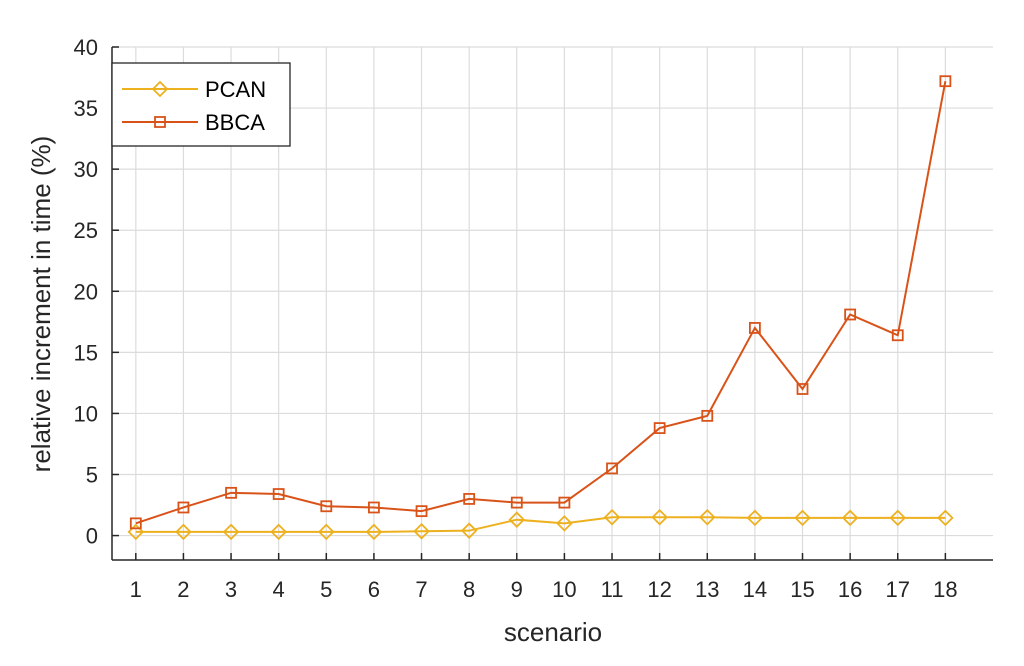 This screenshot has height=666, width=1024. I want to click on x-tick-label: 15, so click(802, 589).